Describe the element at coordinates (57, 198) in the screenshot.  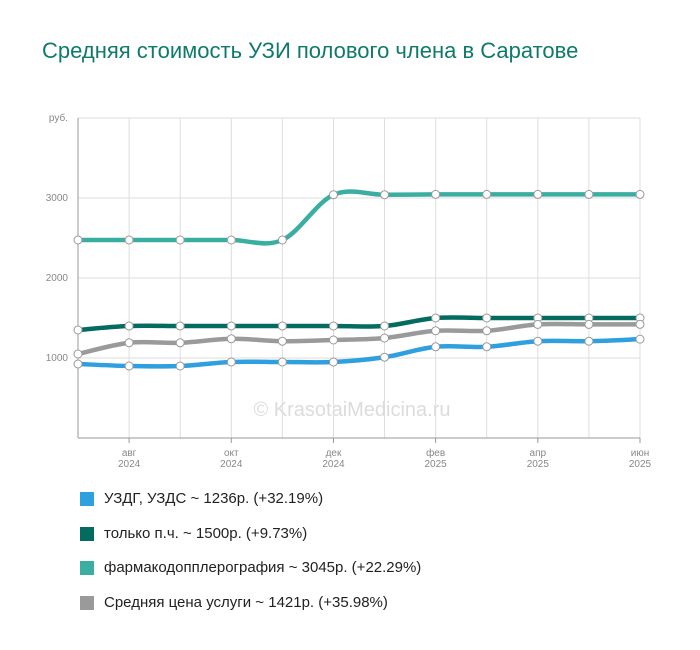
I see `y-tick-label: 3000` at that location.